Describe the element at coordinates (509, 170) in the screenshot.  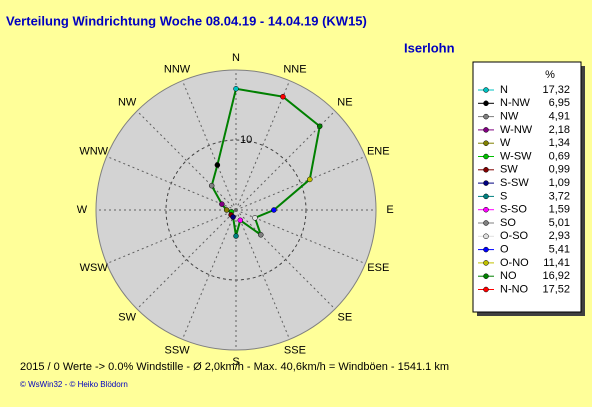
I see `legend-label: SW` at that location.